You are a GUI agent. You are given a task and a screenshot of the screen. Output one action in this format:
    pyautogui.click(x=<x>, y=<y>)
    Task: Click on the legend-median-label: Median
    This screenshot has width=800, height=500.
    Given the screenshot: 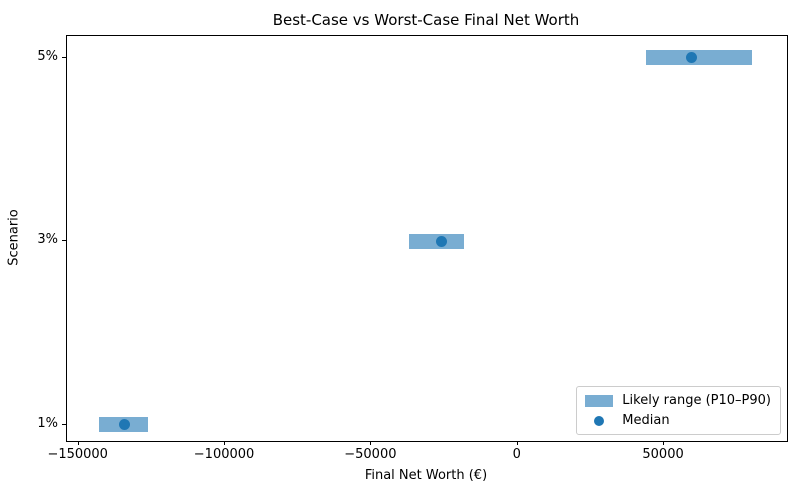 What is the action you would take?
    pyautogui.click(x=646, y=420)
    